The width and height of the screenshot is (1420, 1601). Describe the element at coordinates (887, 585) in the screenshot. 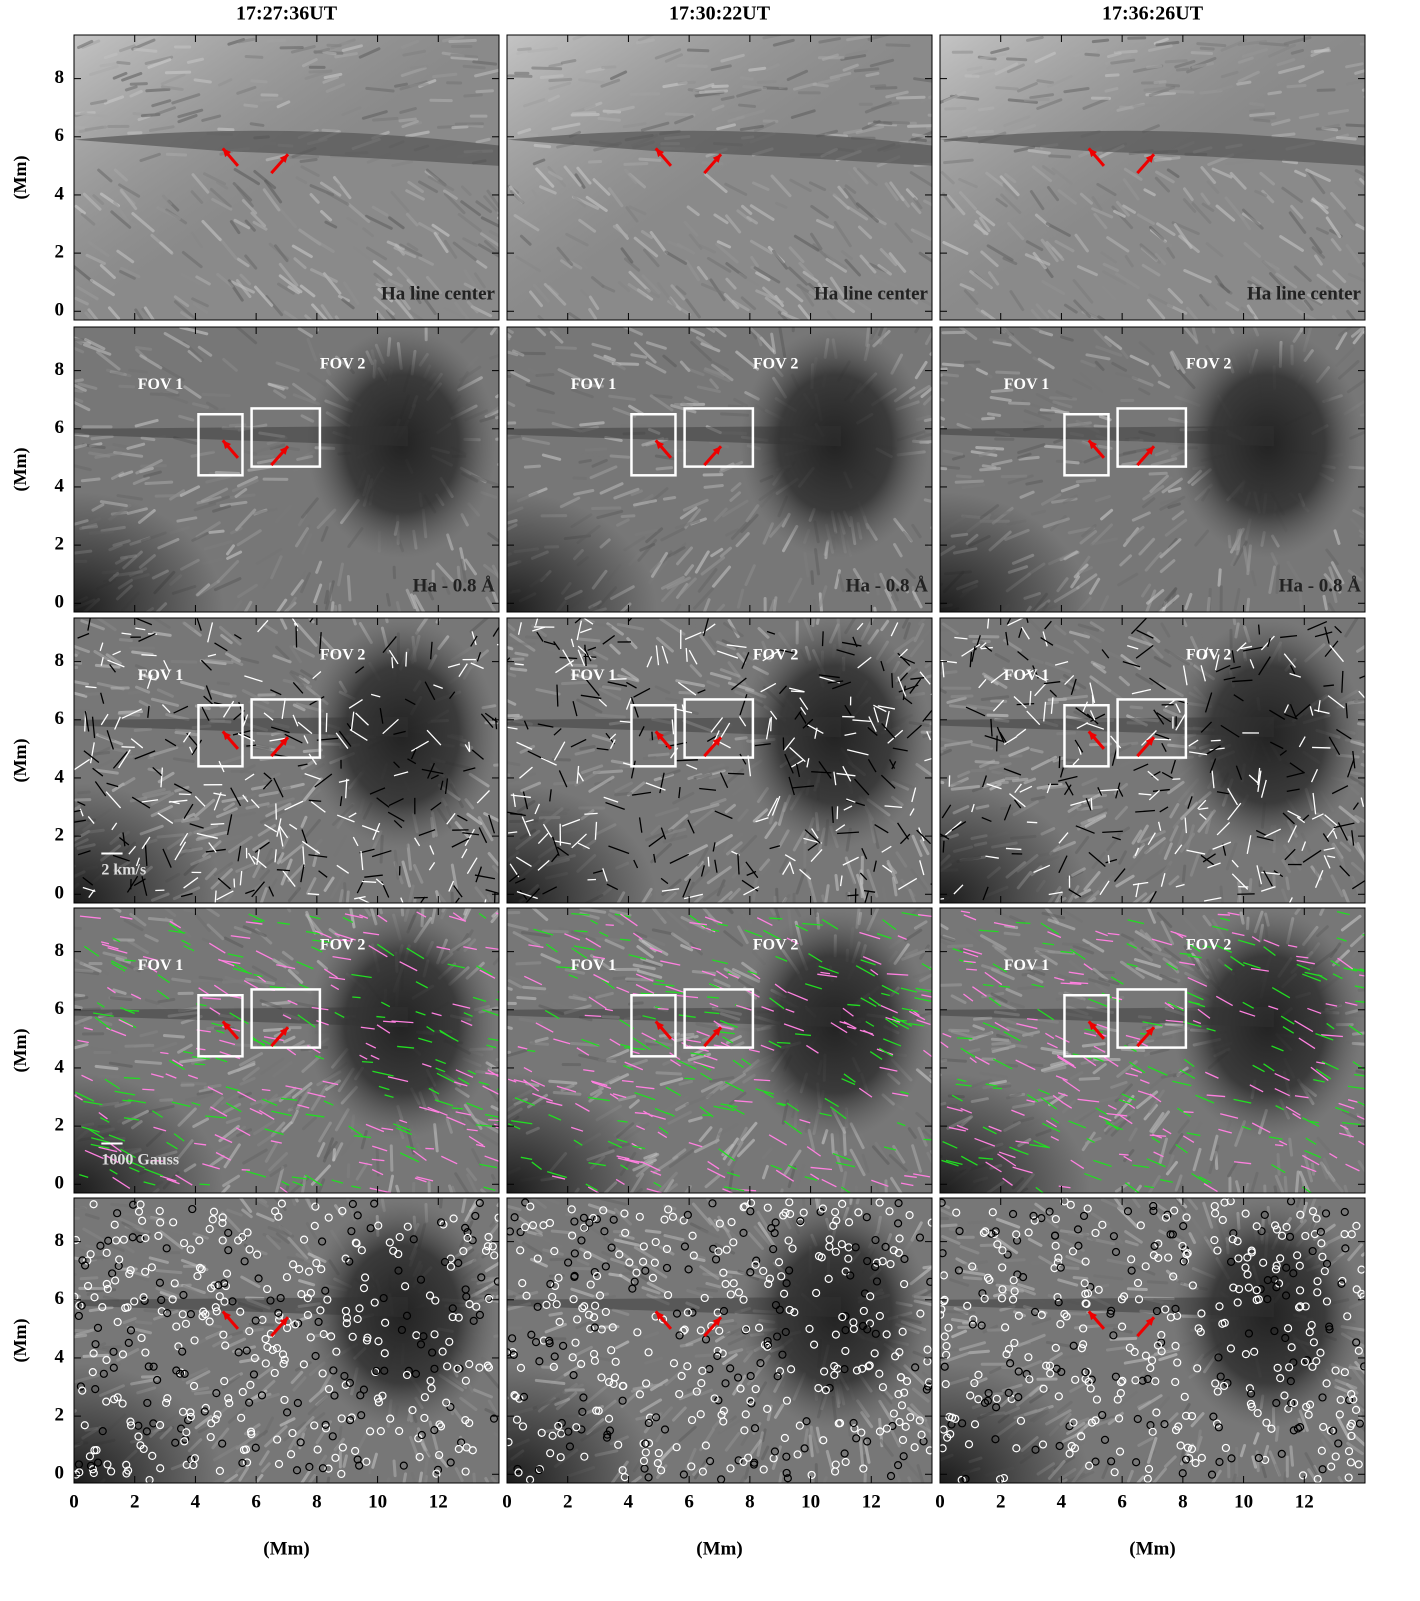

I see `panel-label: Ha - 0.8 Å` at that location.